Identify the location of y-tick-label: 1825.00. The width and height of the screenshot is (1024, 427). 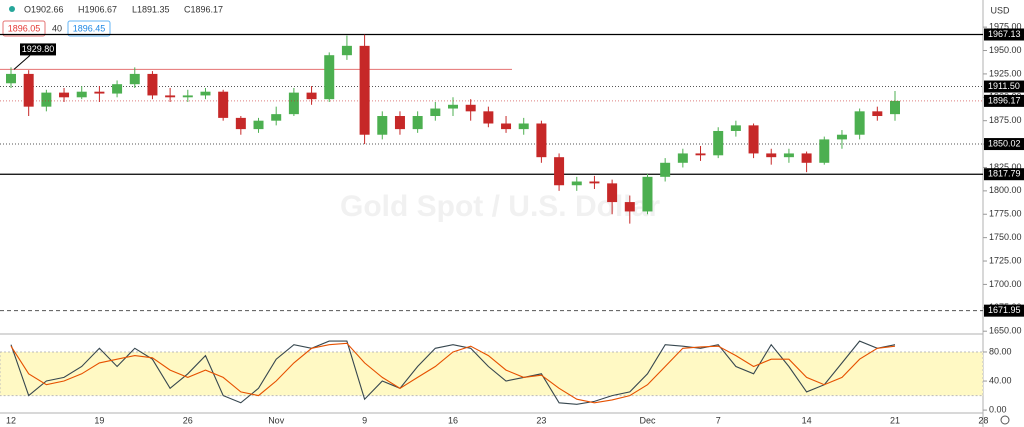
(1005, 167).